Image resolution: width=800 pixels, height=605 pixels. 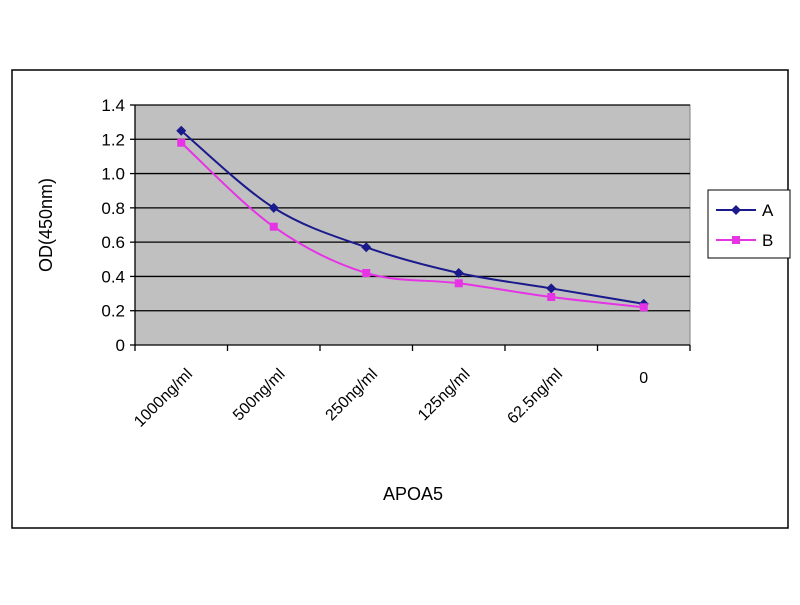 I want to click on y-tick-label: 0, so click(x=120, y=345).